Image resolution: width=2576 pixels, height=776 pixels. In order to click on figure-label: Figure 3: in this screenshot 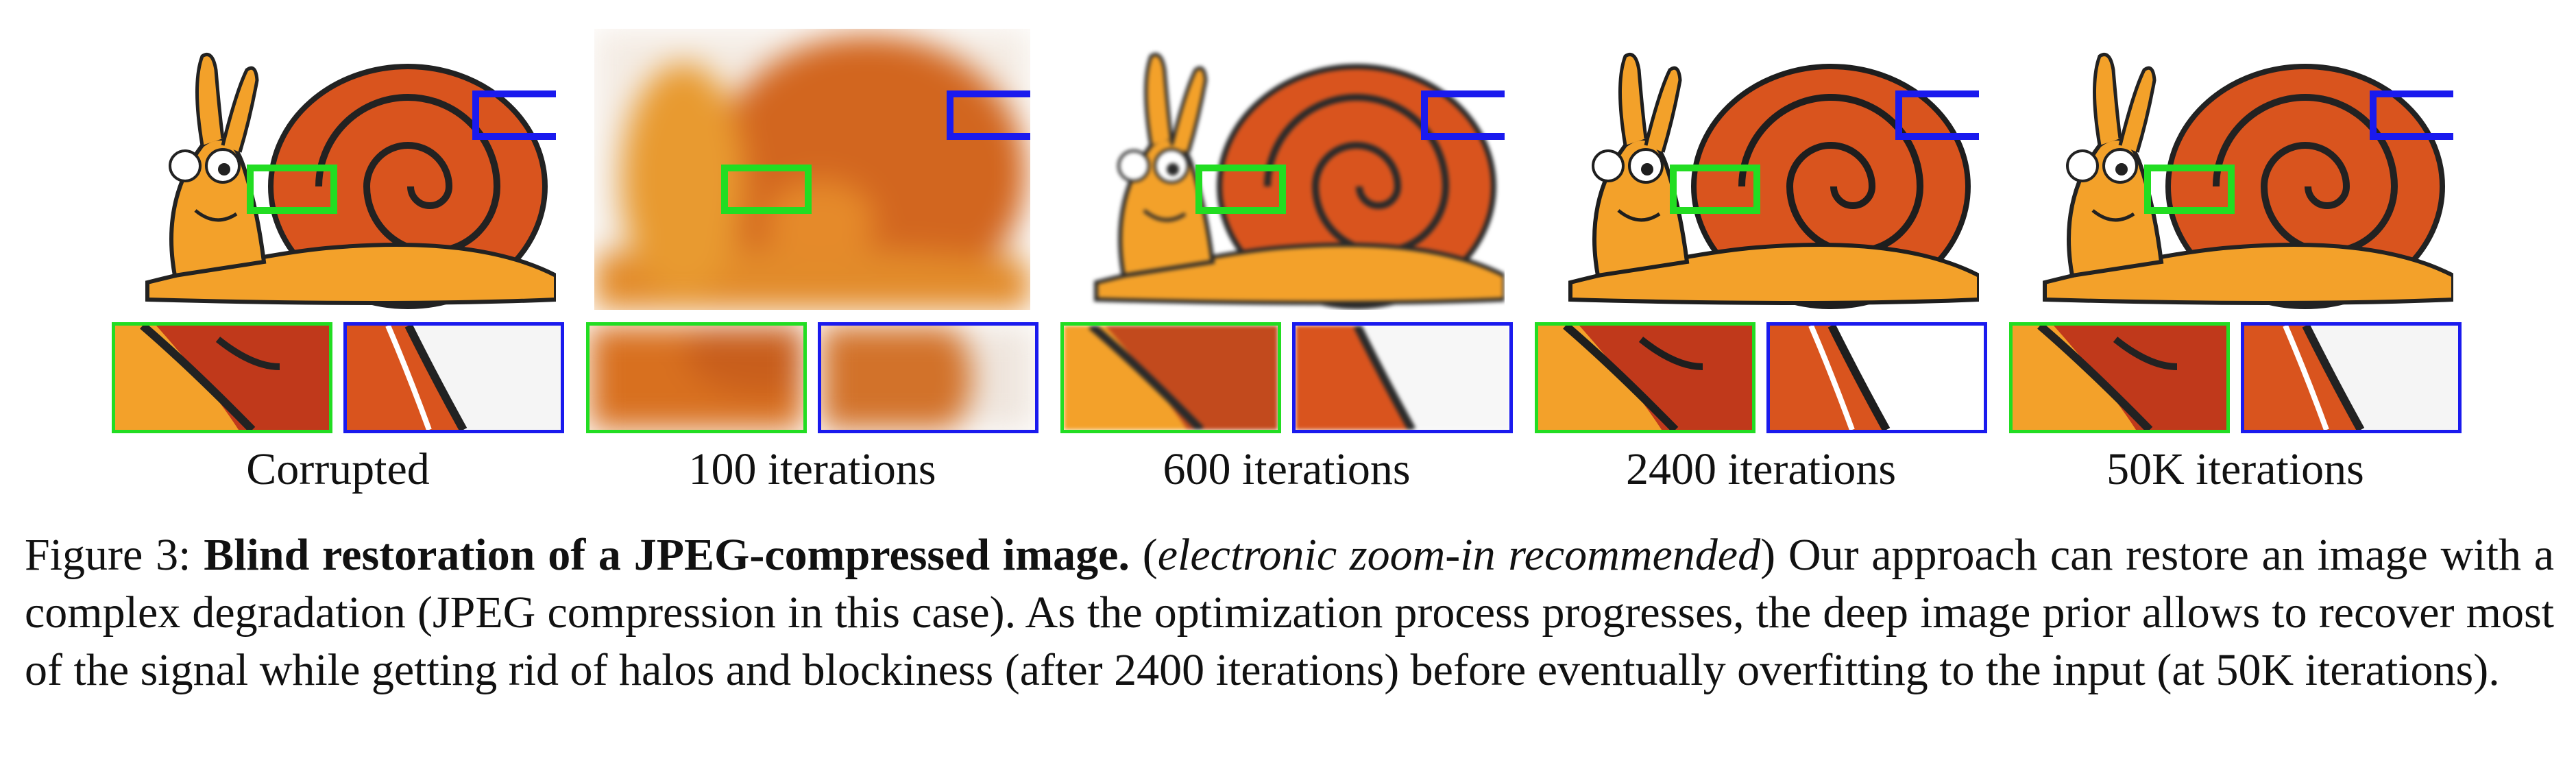, I will do `click(108, 555)`.